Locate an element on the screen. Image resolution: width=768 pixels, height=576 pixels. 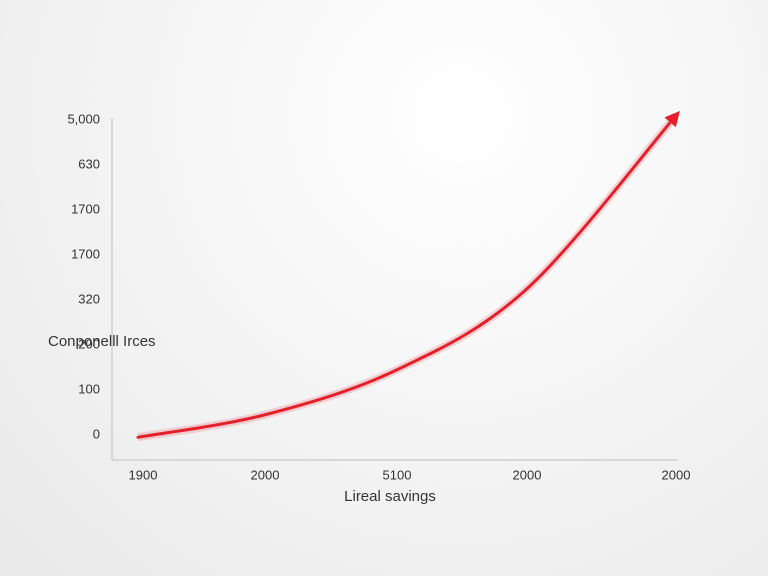
y-tick-label: 0 is located at coordinates (96, 433).